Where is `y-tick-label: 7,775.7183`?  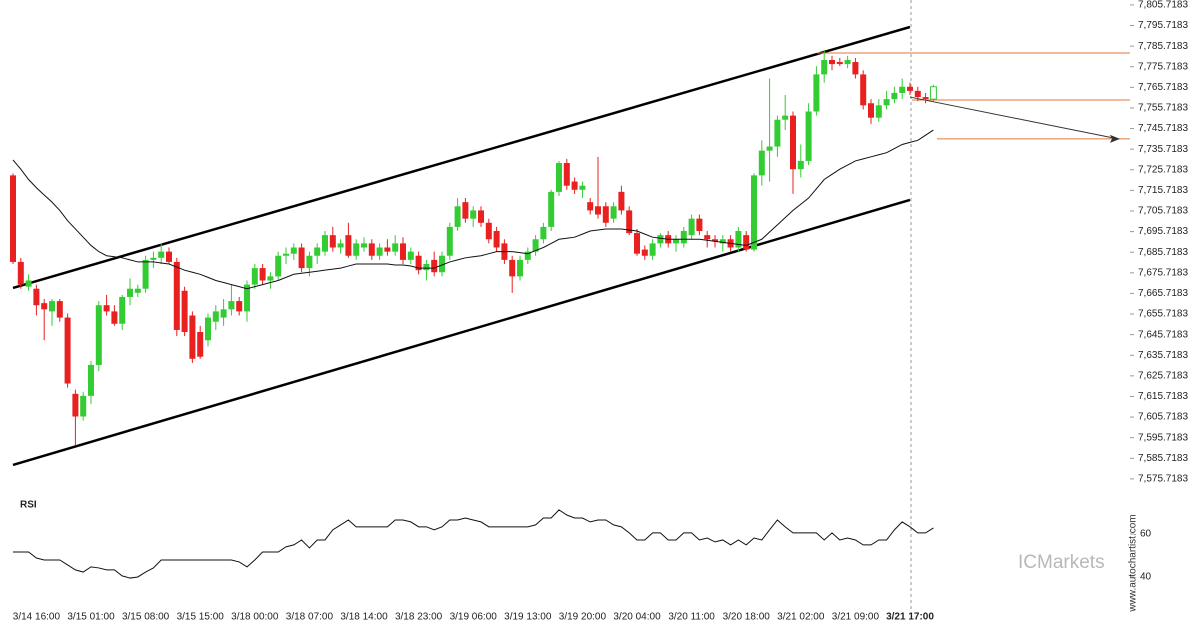
y-tick-label: 7,775.7183 is located at coordinates (1163, 66).